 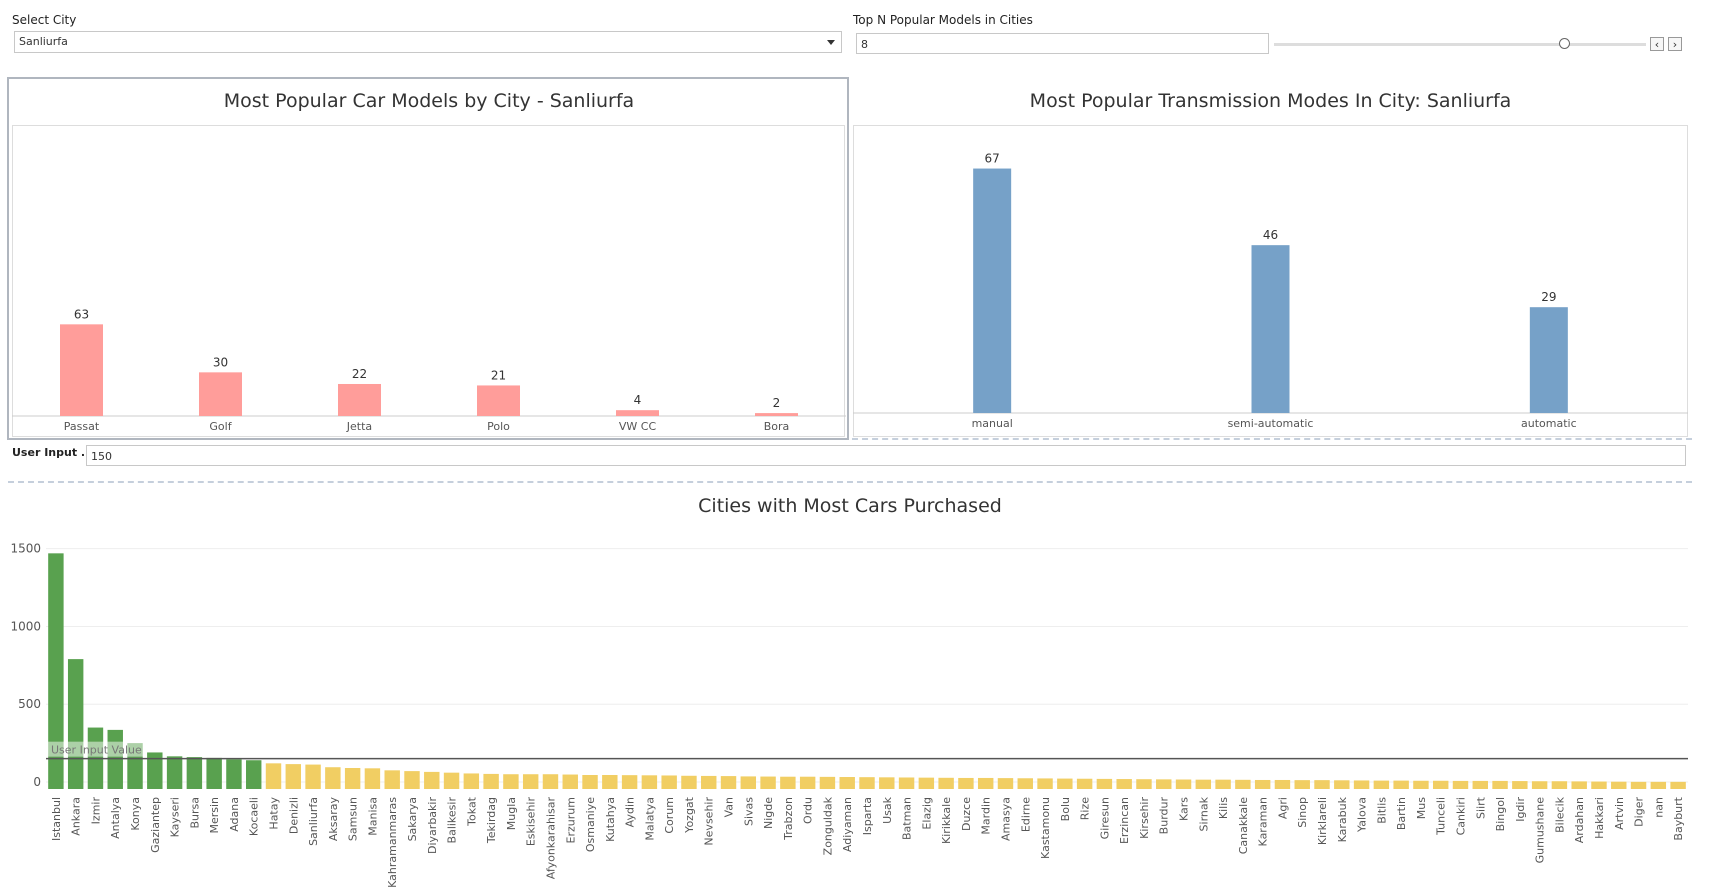 What do you see at coordinates (886, 455) in the screenshot?
I see `user-input-field: 150` at bounding box center [886, 455].